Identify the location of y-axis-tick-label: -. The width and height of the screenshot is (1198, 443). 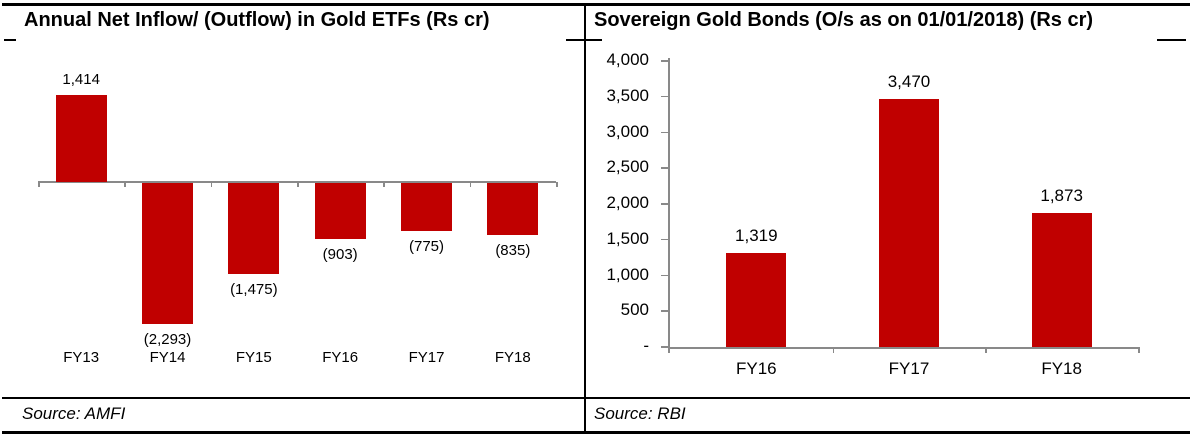
(646, 345).